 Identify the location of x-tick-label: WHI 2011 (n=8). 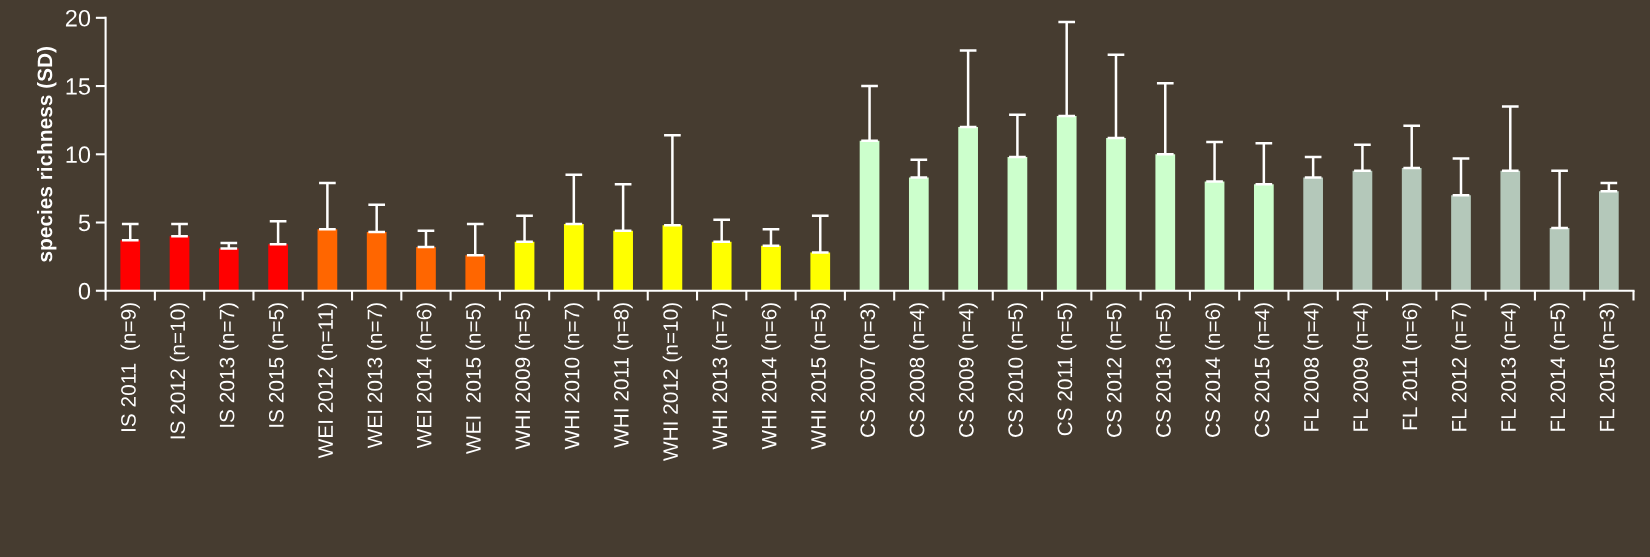
(623, 375).